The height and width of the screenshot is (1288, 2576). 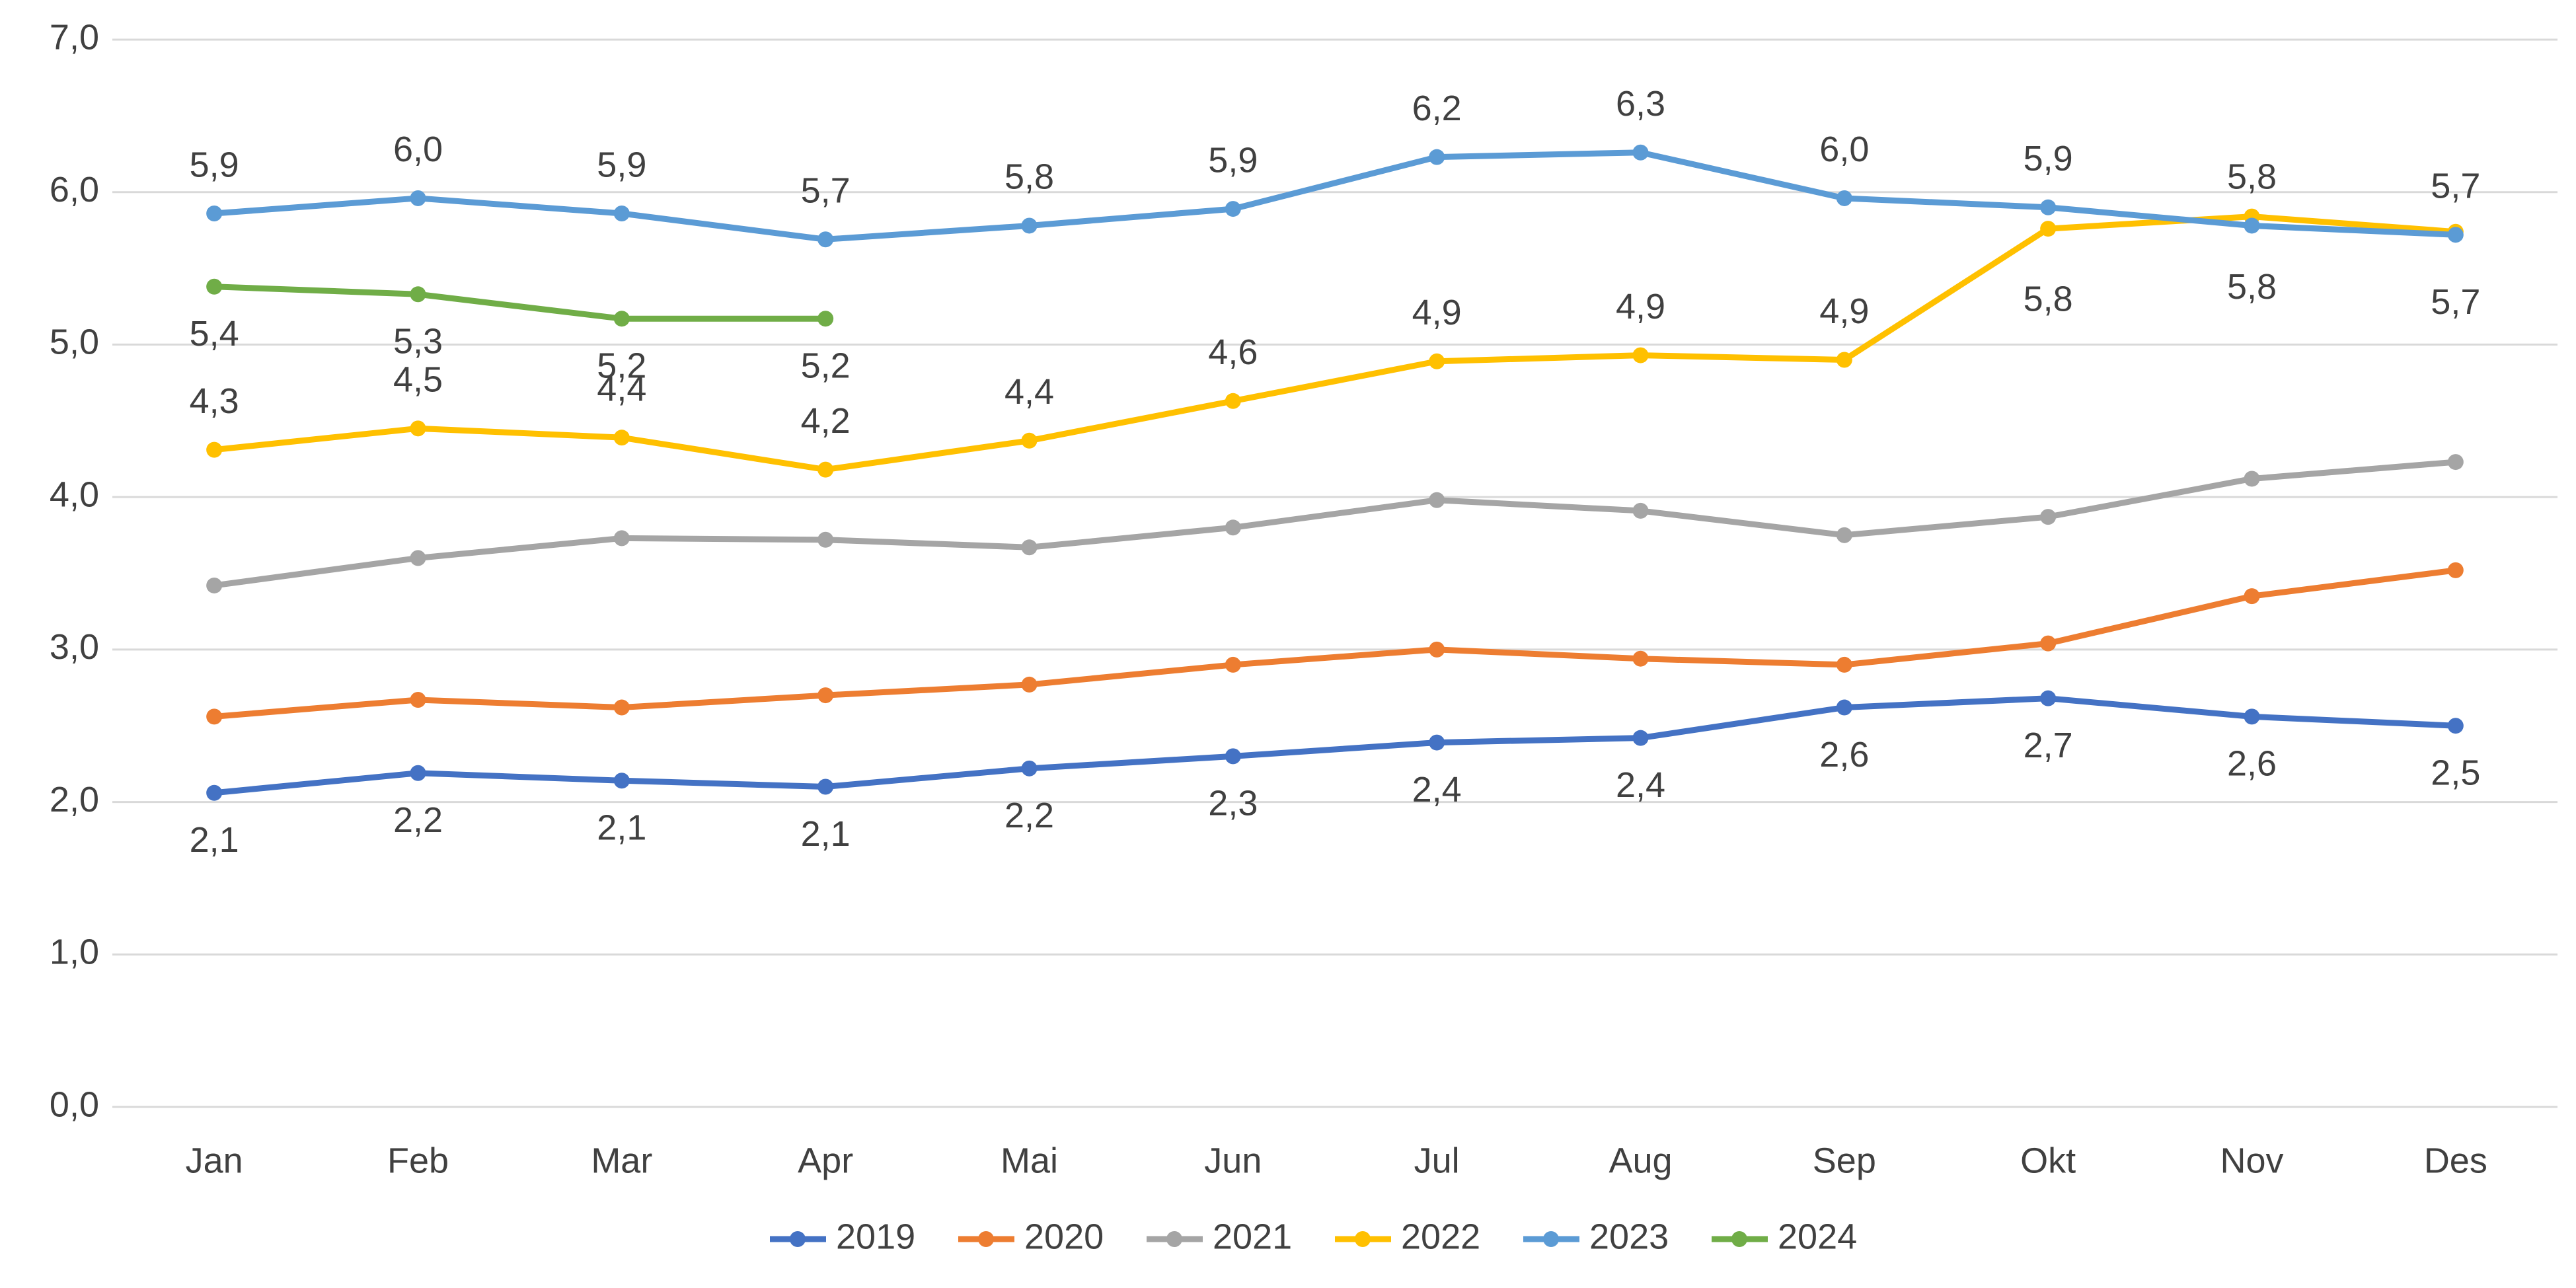 What do you see at coordinates (1437, 1160) in the screenshot?
I see `x-tick-label: Jul` at bounding box center [1437, 1160].